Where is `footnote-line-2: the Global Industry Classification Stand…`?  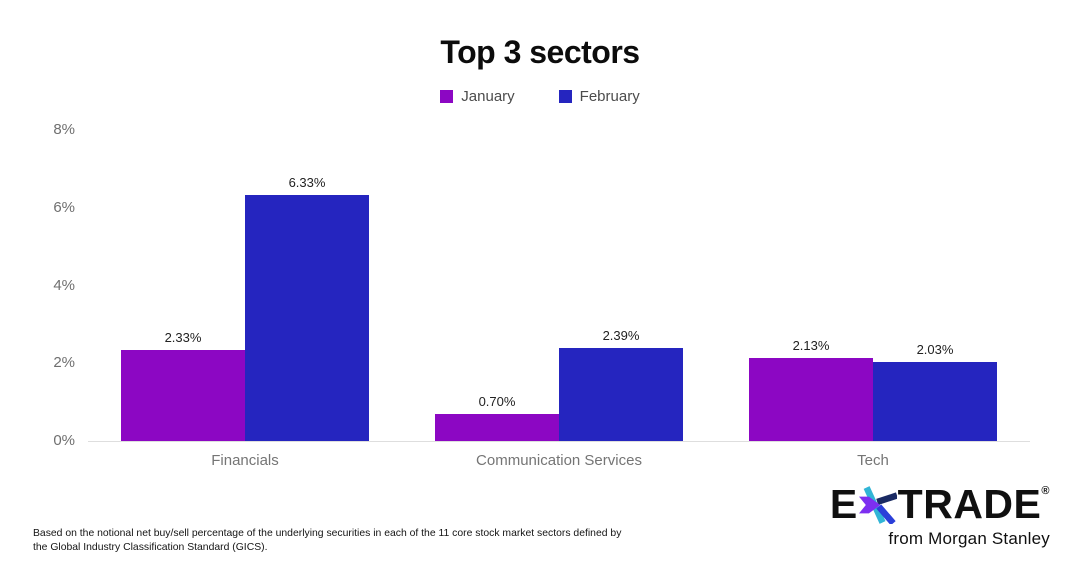 footnote-line-2: the Global Industry Classification Stand… is located at coordinates (150, 547).